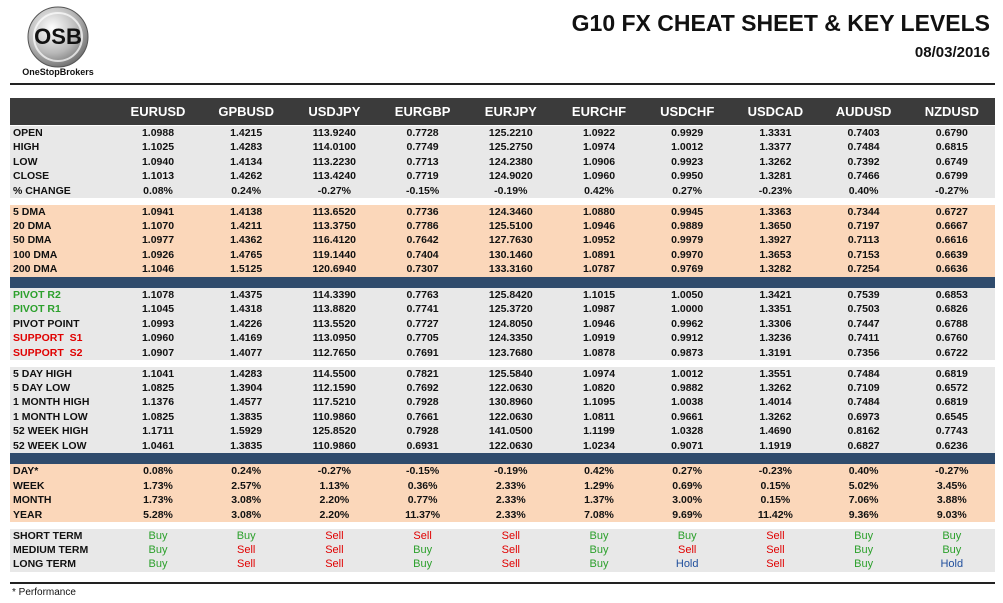  What do you see at coordinates (334, 254) in the screenshot?
I see `cell-value: 119.1440` at bounding box center [334, 254].